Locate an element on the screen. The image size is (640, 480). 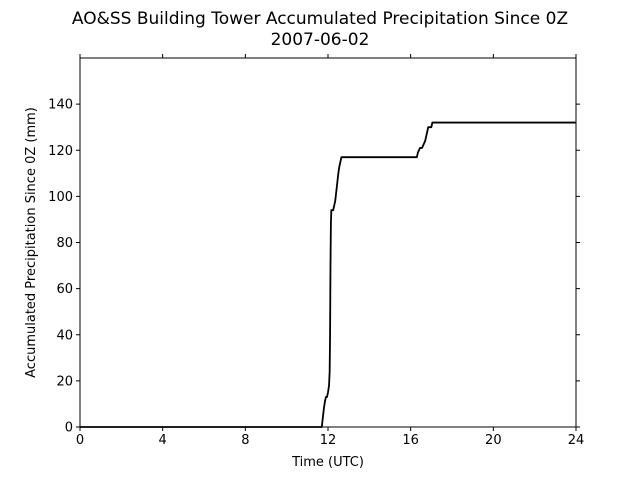
y-tick-label: 0 is located at coordinates (69, 428).